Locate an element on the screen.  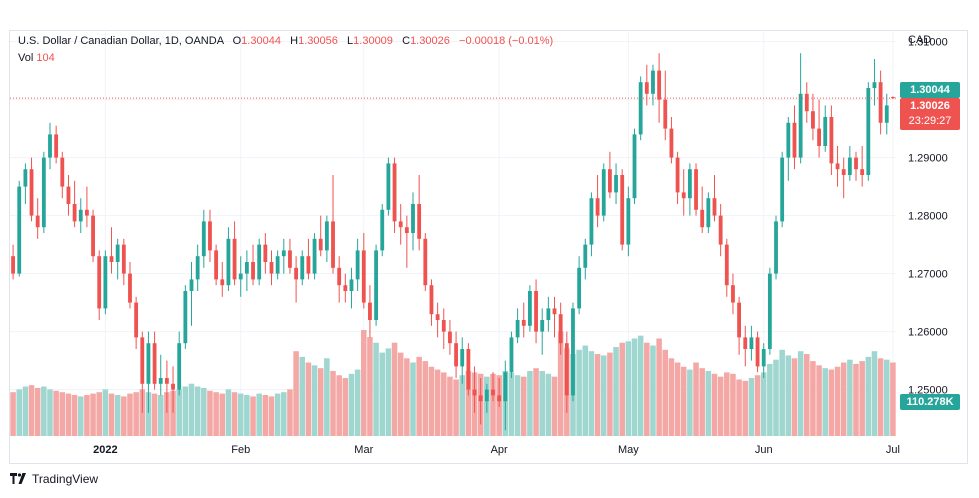
last-price-tag: 1.30026 23:29:27 is located at coordinates (930, 114).